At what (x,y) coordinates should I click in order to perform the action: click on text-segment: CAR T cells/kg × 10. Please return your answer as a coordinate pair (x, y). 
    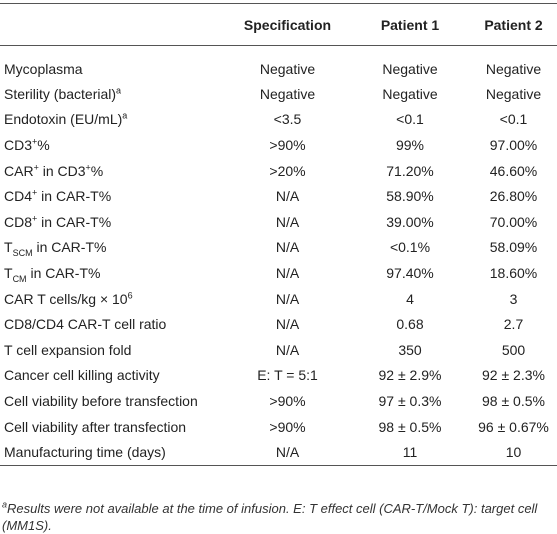
    Looking at the image, I should click on (66, 298).